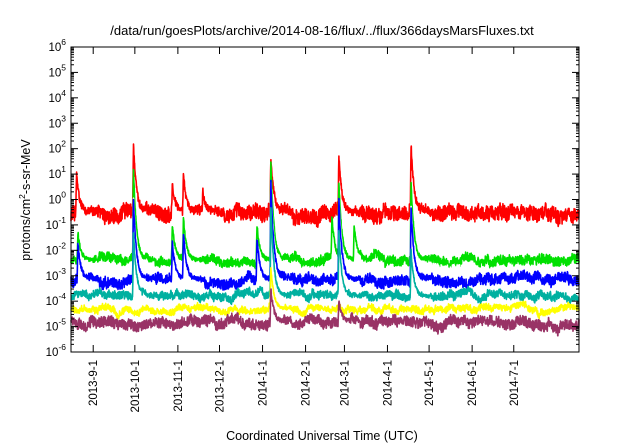  I want to click on y-tick-exponent: -3, so click(62, 271).